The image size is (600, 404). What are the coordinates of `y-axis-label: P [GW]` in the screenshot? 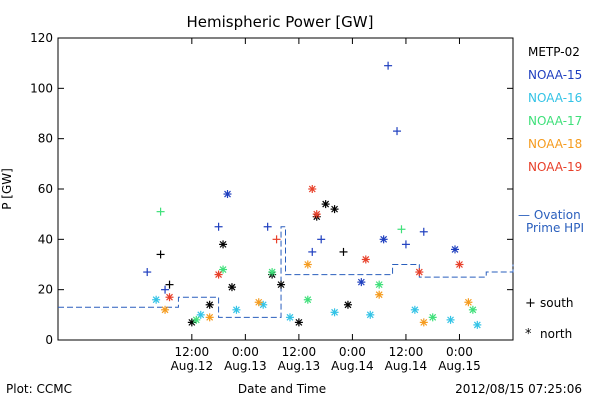 It's located at (7, 189).